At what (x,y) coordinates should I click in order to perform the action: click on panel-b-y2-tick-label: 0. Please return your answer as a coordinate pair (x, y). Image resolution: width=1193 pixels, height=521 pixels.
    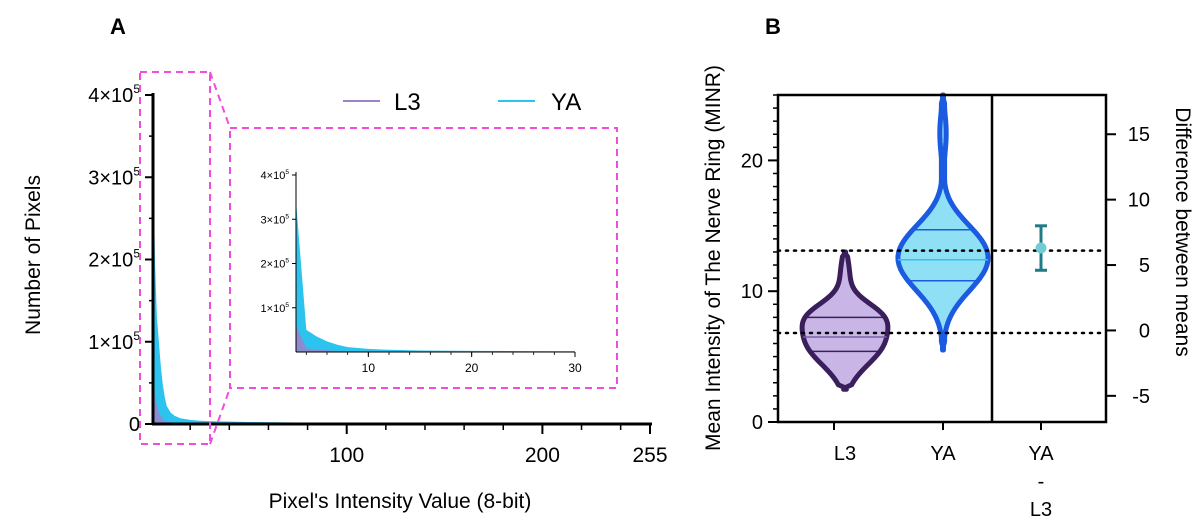
    Looking at the image, I should click on (1144, 331).